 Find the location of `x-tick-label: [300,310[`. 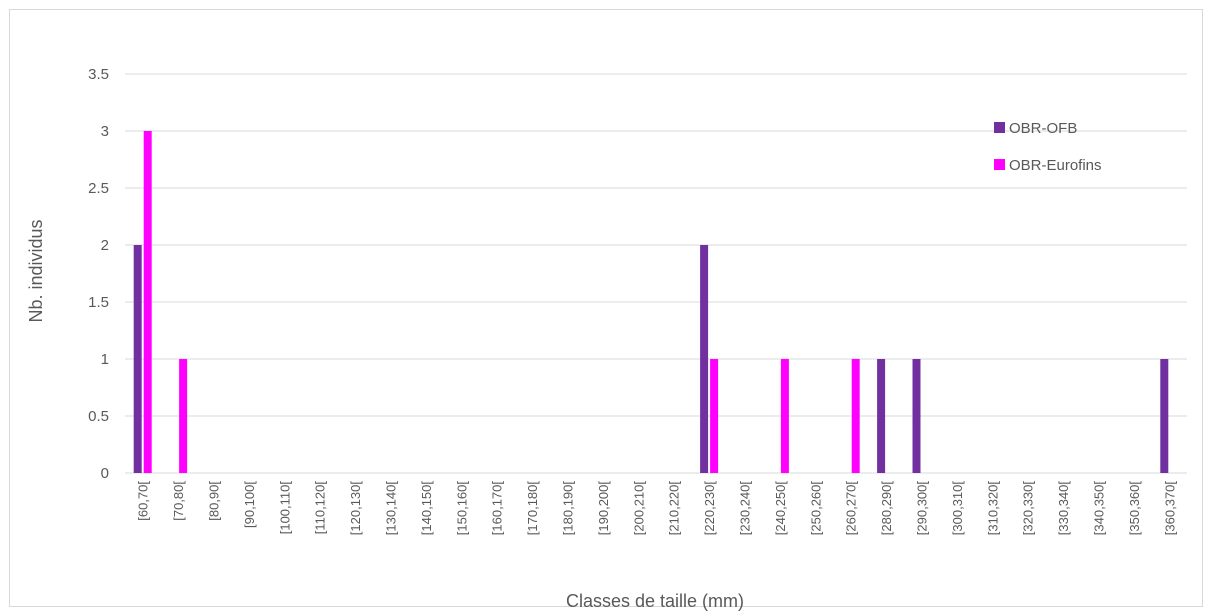

x-tick-label: [300,310[ is located at coordinates (957, 508).